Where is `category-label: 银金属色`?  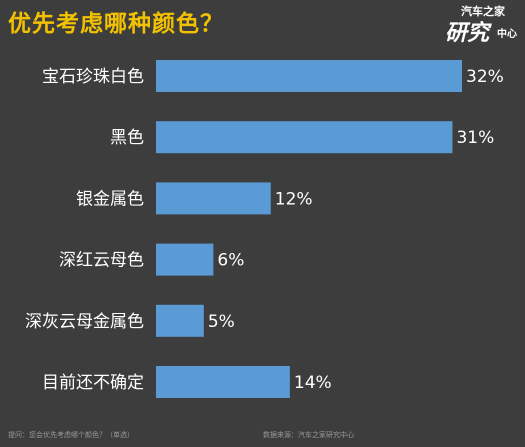
category-label: 银金属色 is located at coordinates (110, 199).